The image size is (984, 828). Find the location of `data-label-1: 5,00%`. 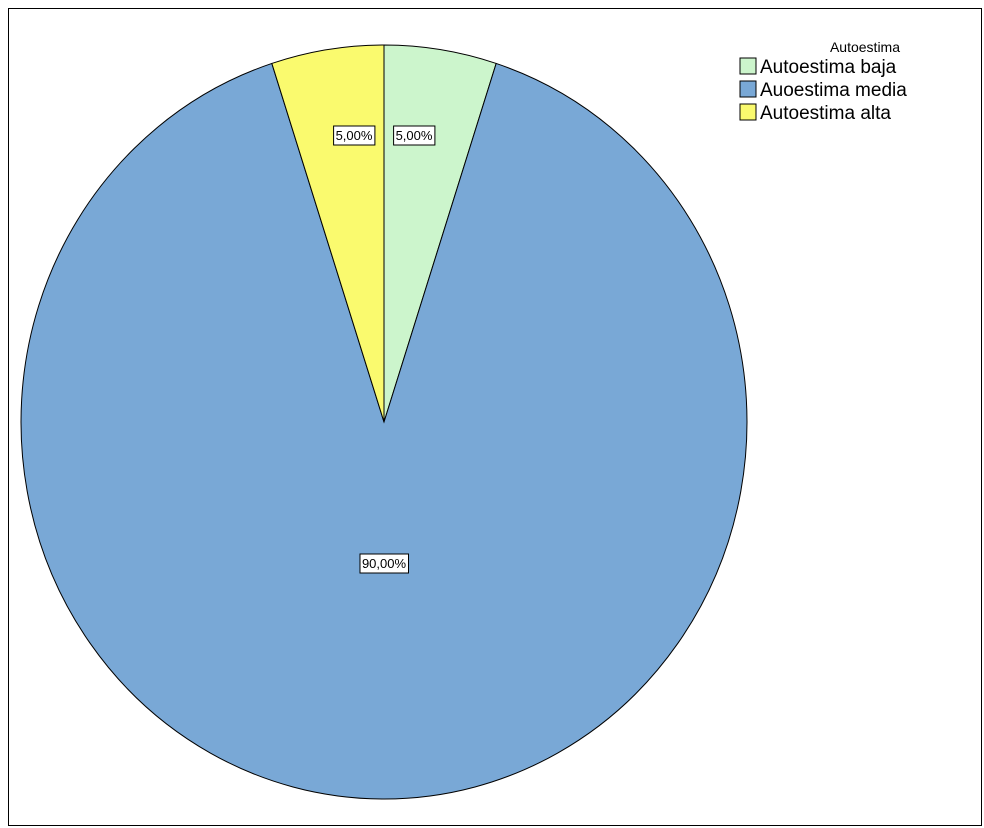

data-label-1: 5,00% is located at coordinates (414, 135).